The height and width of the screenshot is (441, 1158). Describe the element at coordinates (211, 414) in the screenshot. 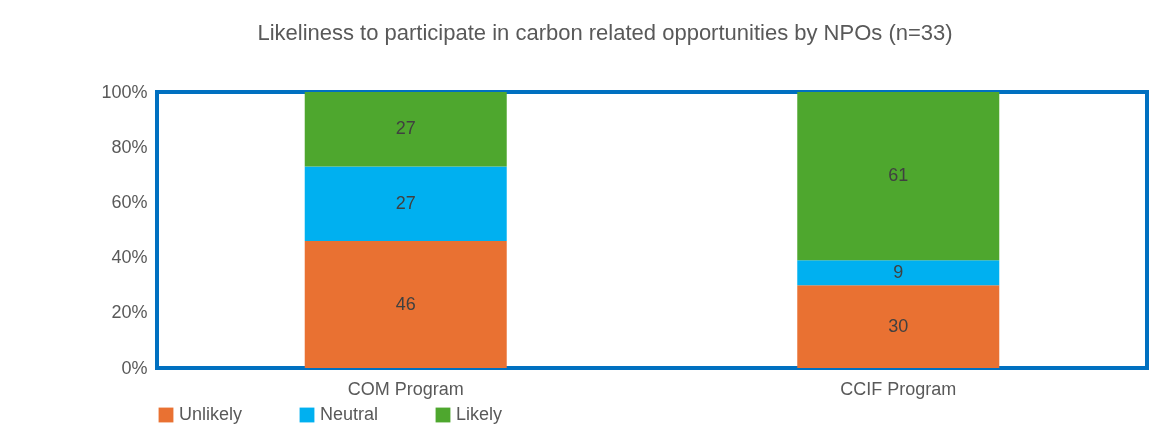

I see `legend-label: Unlikely` at that location.